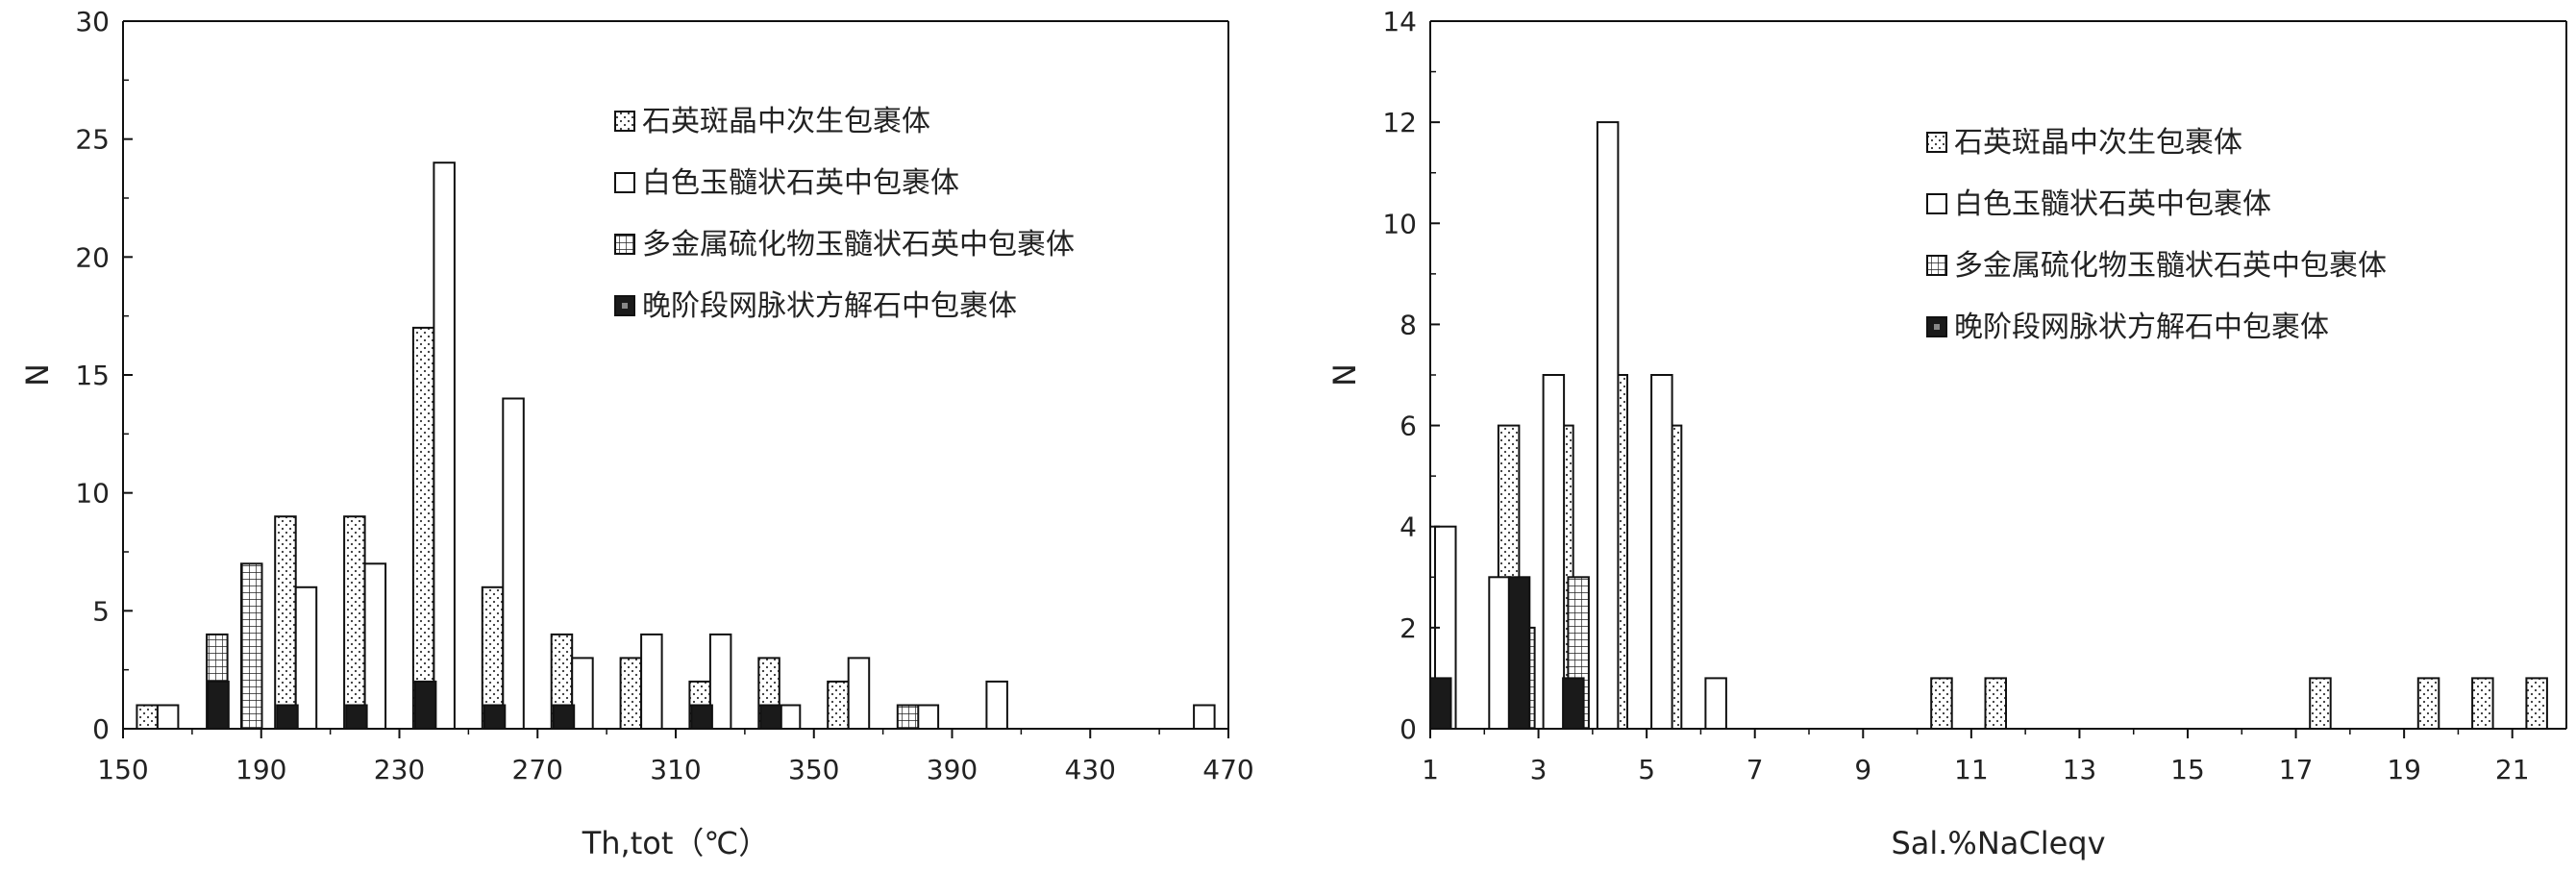 This screenshot has width=2576, height=872. What do you see at coordinates (676, 843) in the screenshot?
I see `x-axis-title: Th,tot（℃）` at bounding box center [676, 843].